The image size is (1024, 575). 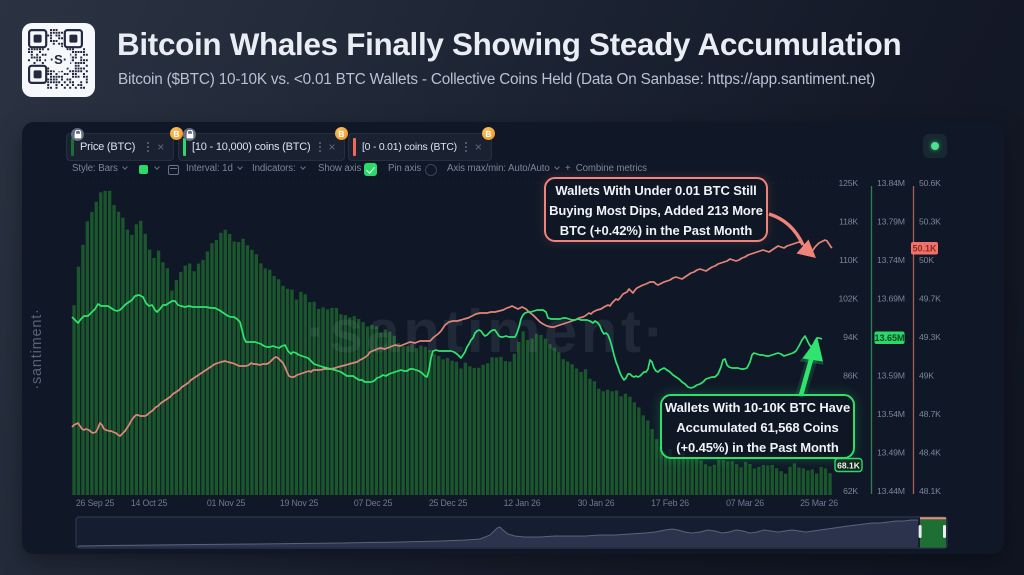 I want to click on svg-text: 118K, so click(x=848, y=222).